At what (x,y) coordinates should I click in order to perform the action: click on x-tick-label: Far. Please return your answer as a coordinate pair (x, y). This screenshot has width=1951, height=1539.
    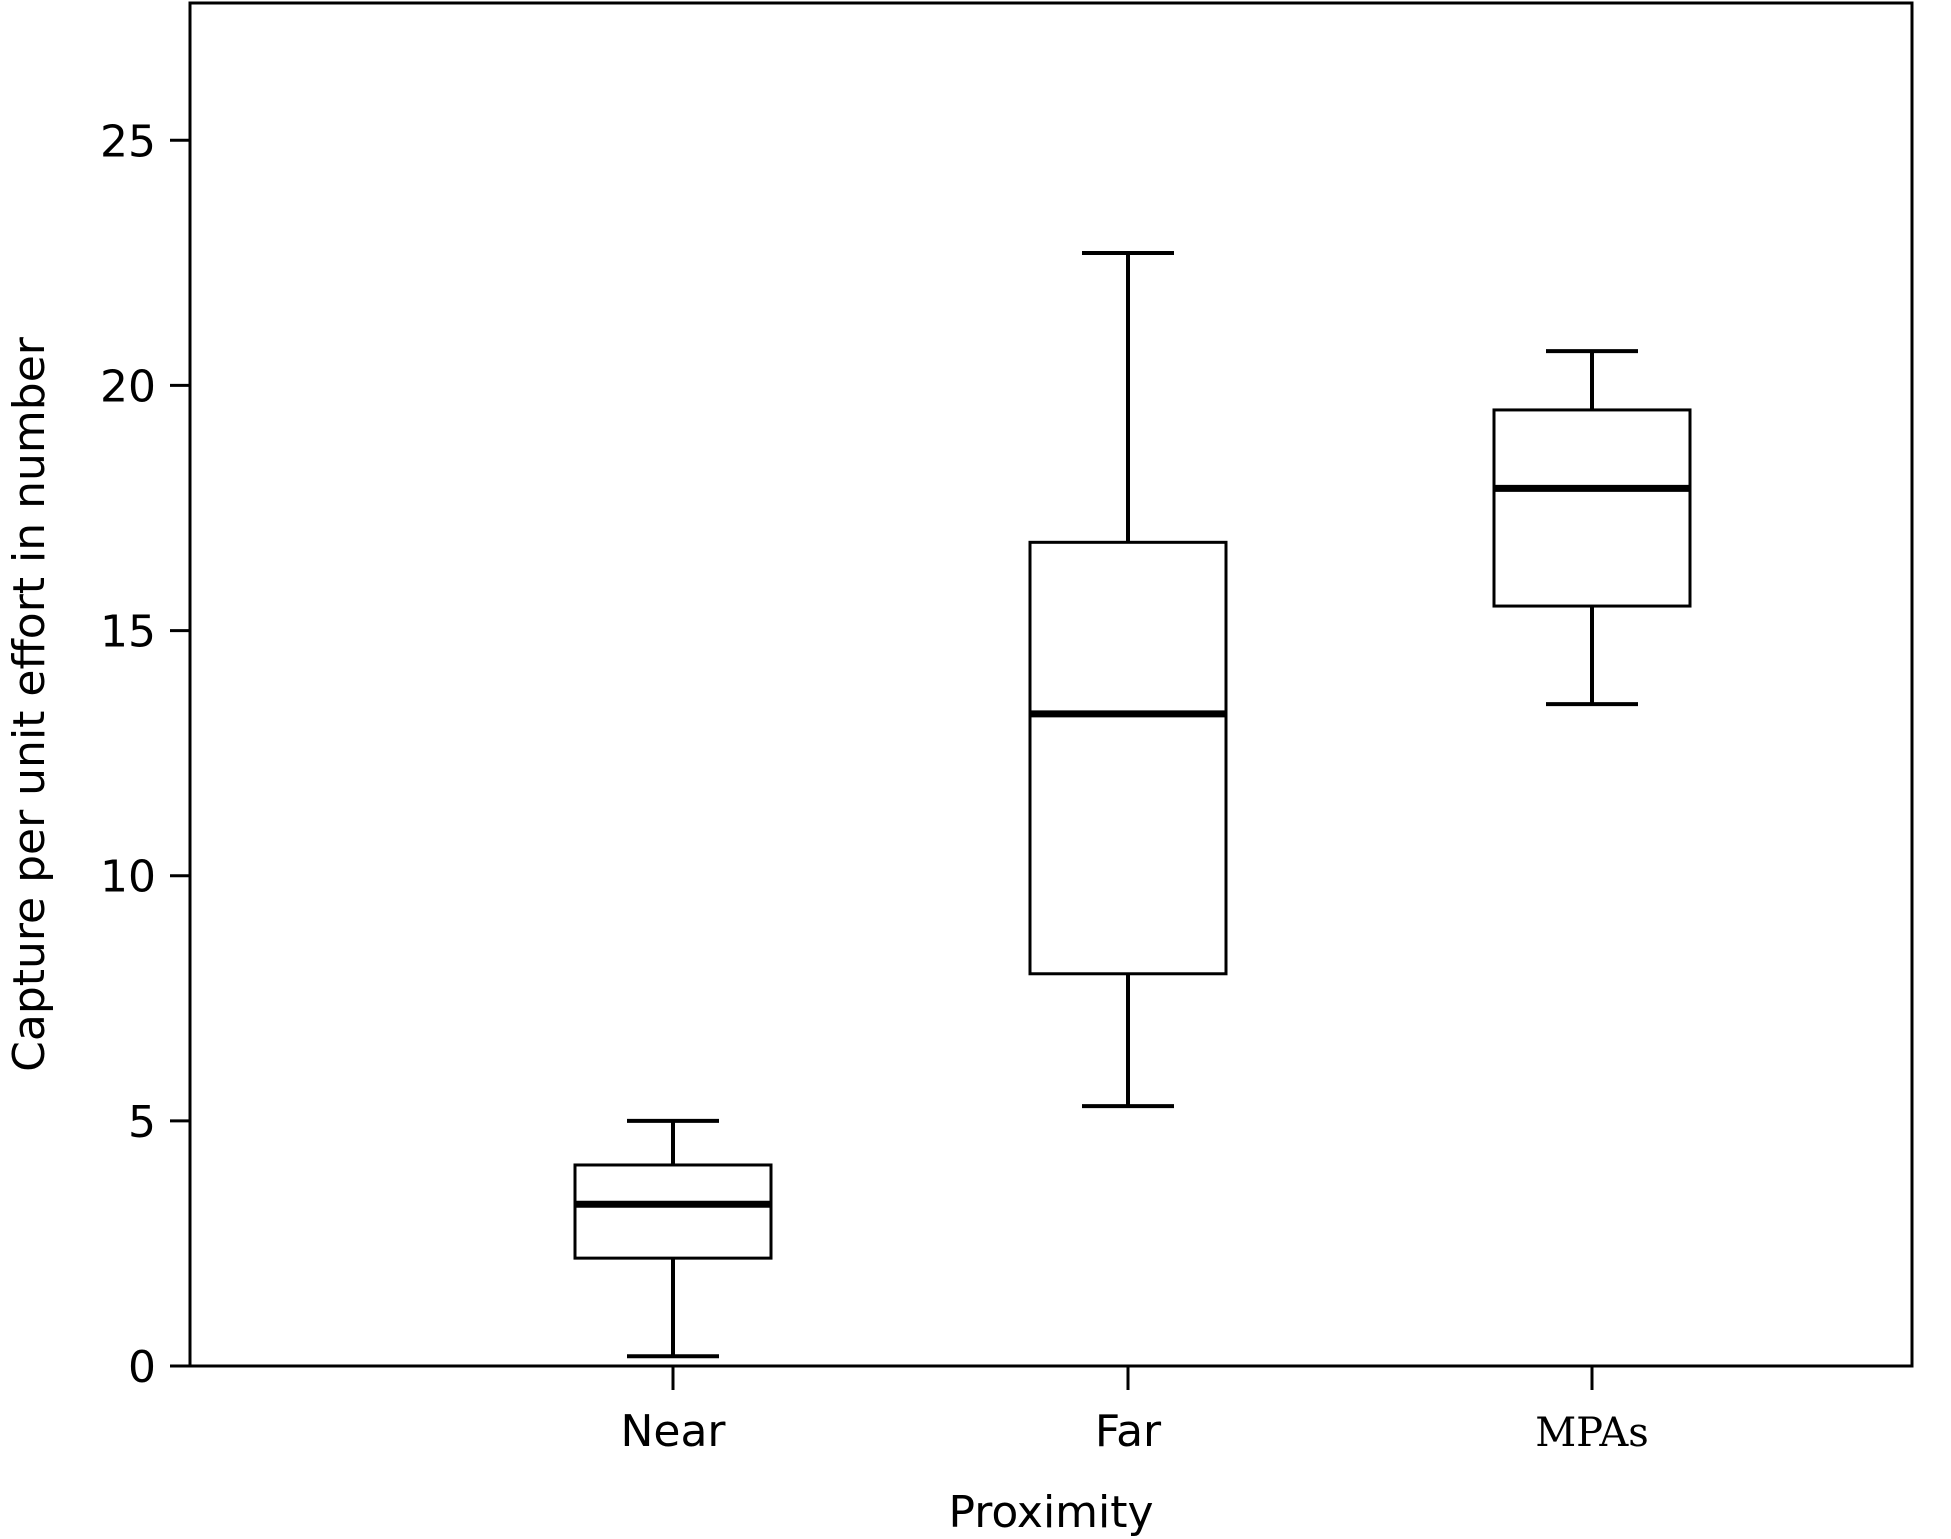
    Looking at the image, I should click on (1128, 1431).